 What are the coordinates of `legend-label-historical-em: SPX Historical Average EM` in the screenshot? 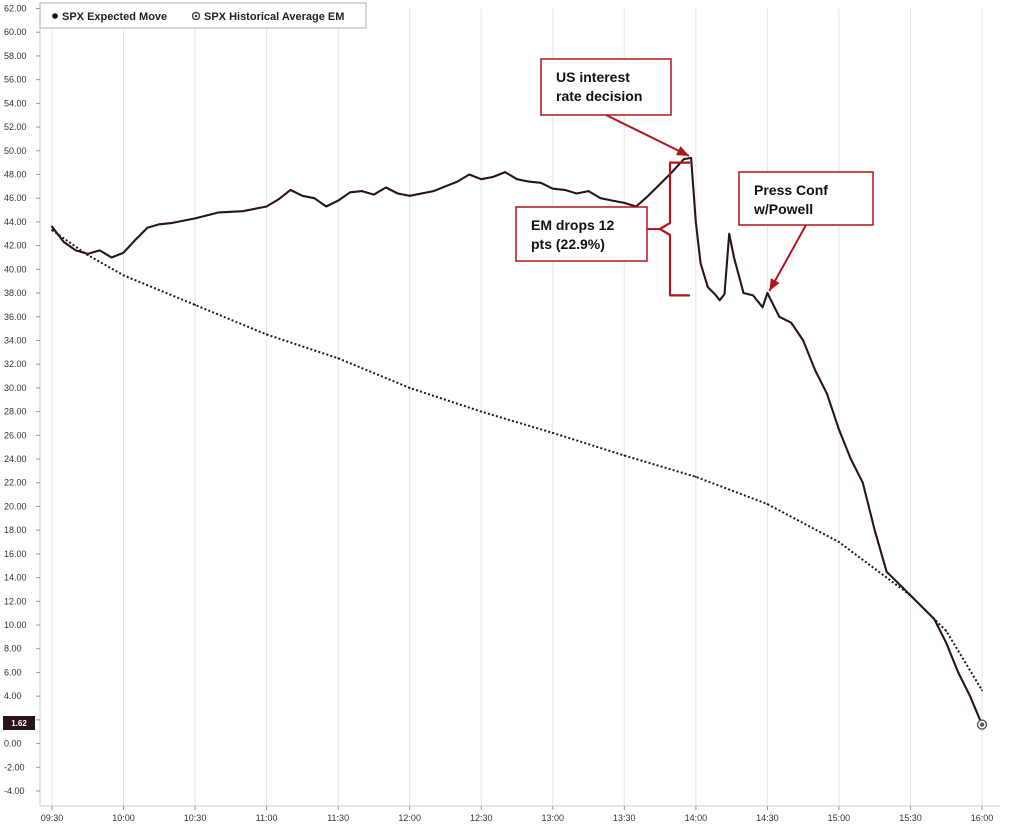 It's located at (274, 17).